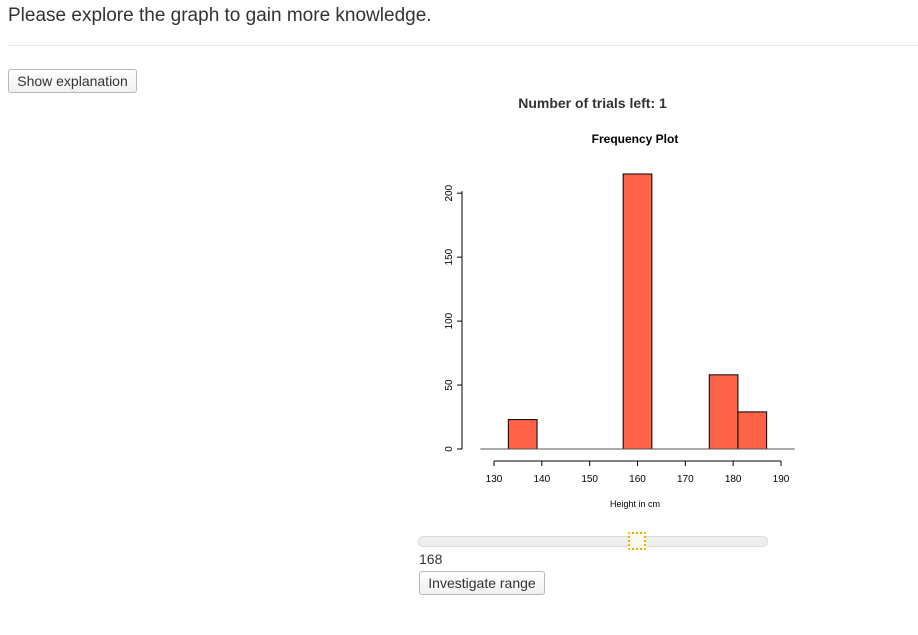 This screenshot has height=635, width=918. I want to click on x-tick-label: 130, so click(494, 479).